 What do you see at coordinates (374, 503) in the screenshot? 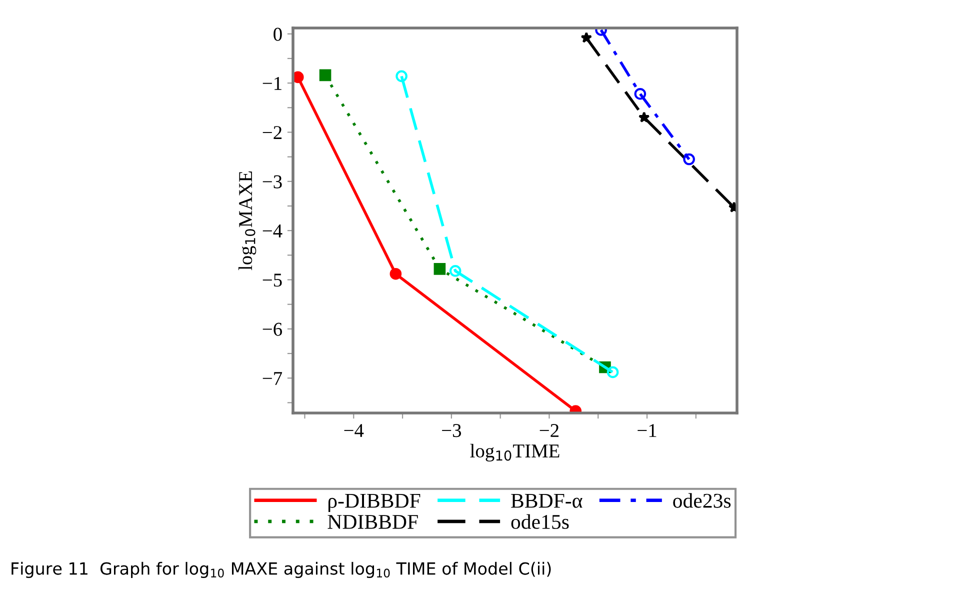
I see `legend-label: ρ-DIBBDF` at bounding box center [374, 503].